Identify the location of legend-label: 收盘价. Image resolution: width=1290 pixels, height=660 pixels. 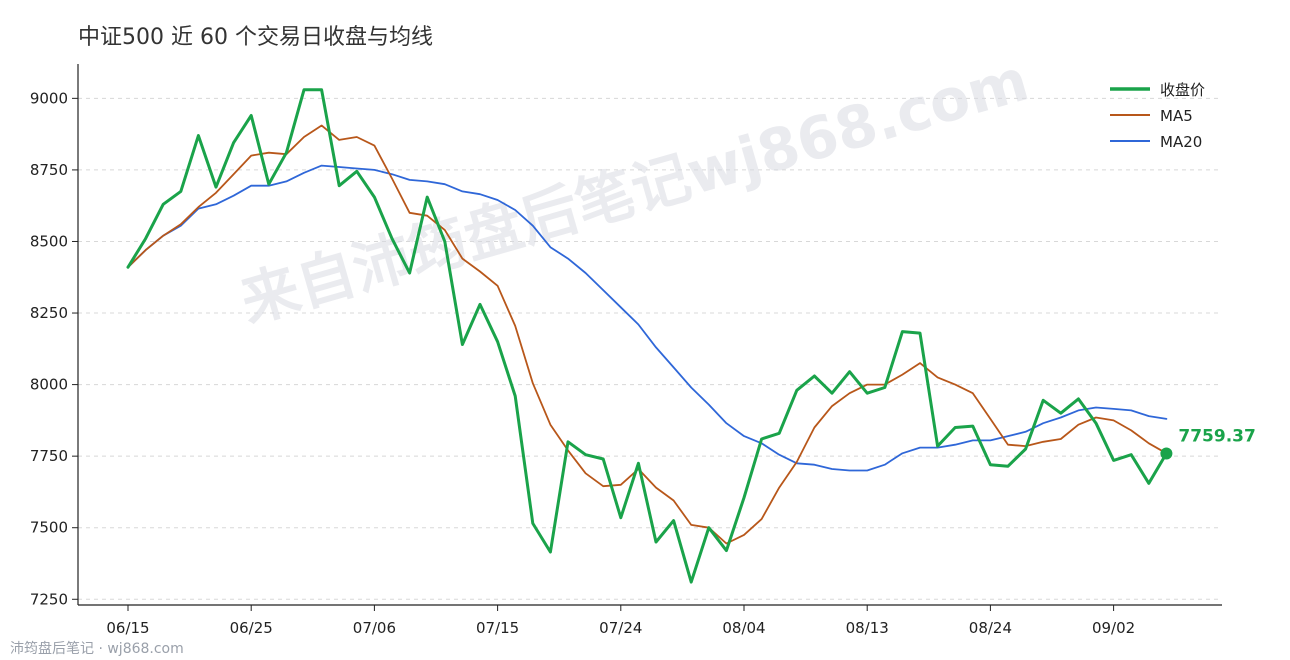
(1182, 90).